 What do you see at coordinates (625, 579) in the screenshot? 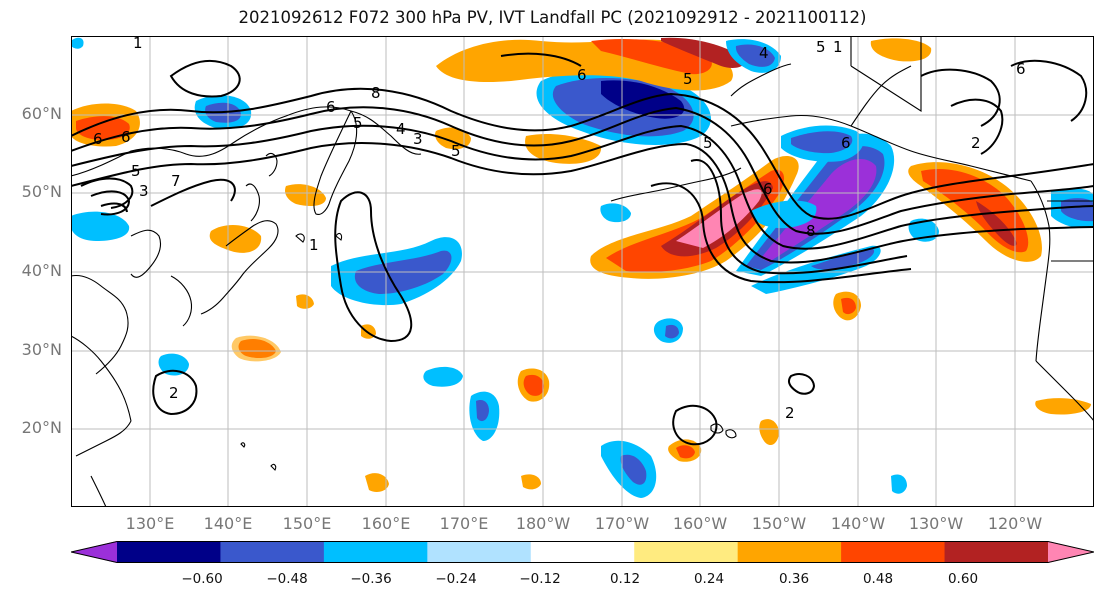
I see `colorbar-tick: 0.12` at bounding box center [625, 579].